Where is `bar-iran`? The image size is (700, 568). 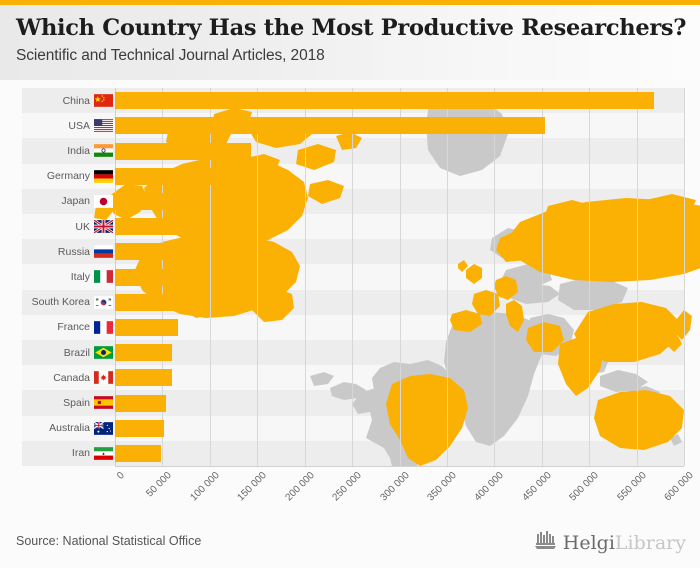
bar-iran is located at coordinates (138, 453).